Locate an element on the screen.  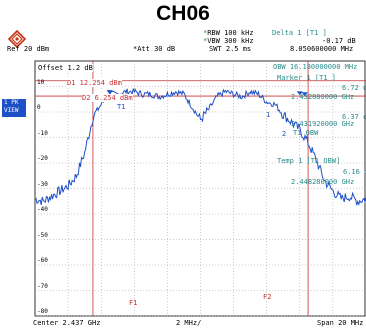
y-tick-label: -10 is located at coordinates (42, 133).